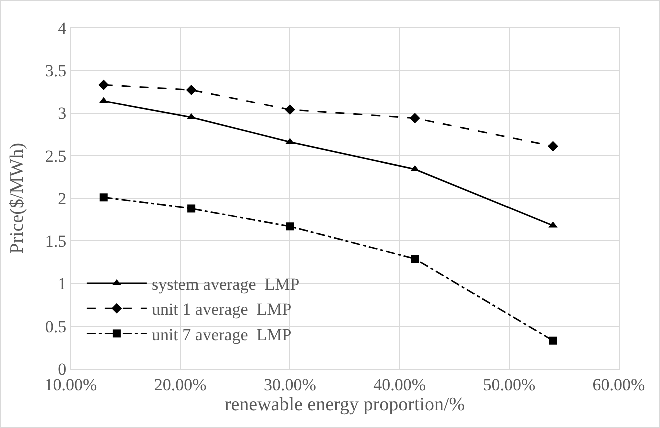  Describe the element at coordinates (619, 384) in the screenshot. I see `x-tick-label: 60.00%` at that location.